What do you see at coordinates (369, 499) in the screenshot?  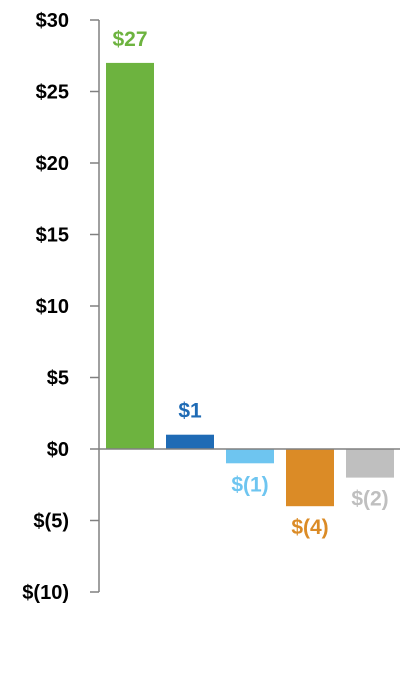 I see `data-label: $(2)` at bounding box center [369, 499].